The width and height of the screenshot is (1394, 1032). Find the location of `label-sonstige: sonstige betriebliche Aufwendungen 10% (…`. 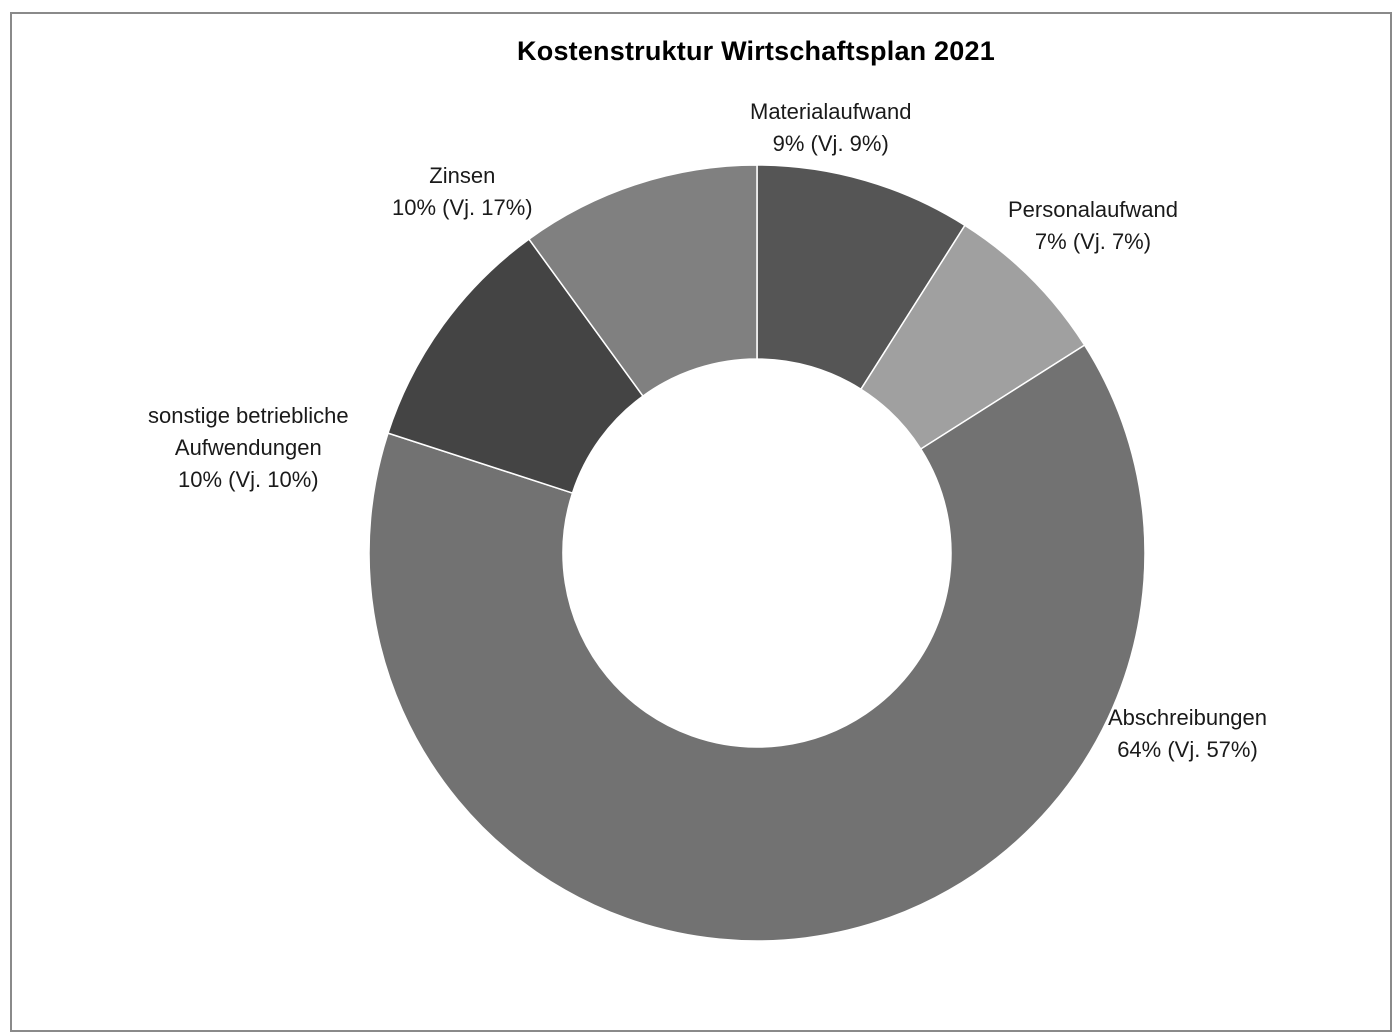

label-sonstige: sonstige betriebliche Aufwendungen 10% (… is located at coordinates (248, 448).